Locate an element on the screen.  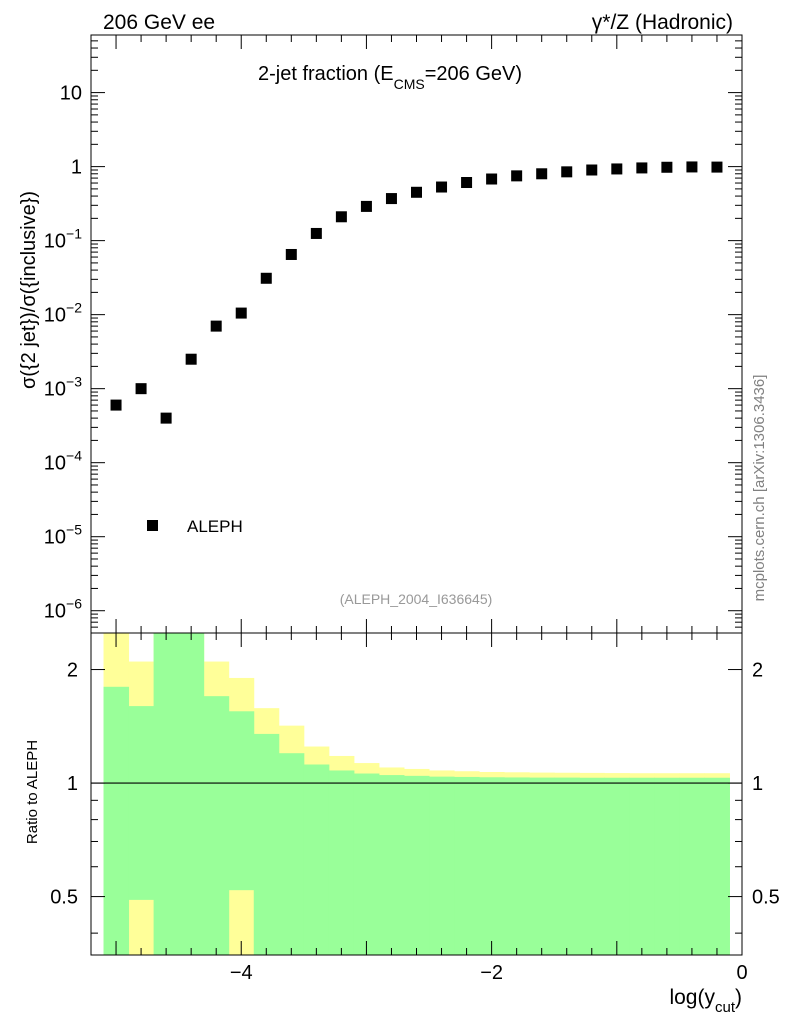
y-tick-label-left: 2 is located at coordinates (72, 671).